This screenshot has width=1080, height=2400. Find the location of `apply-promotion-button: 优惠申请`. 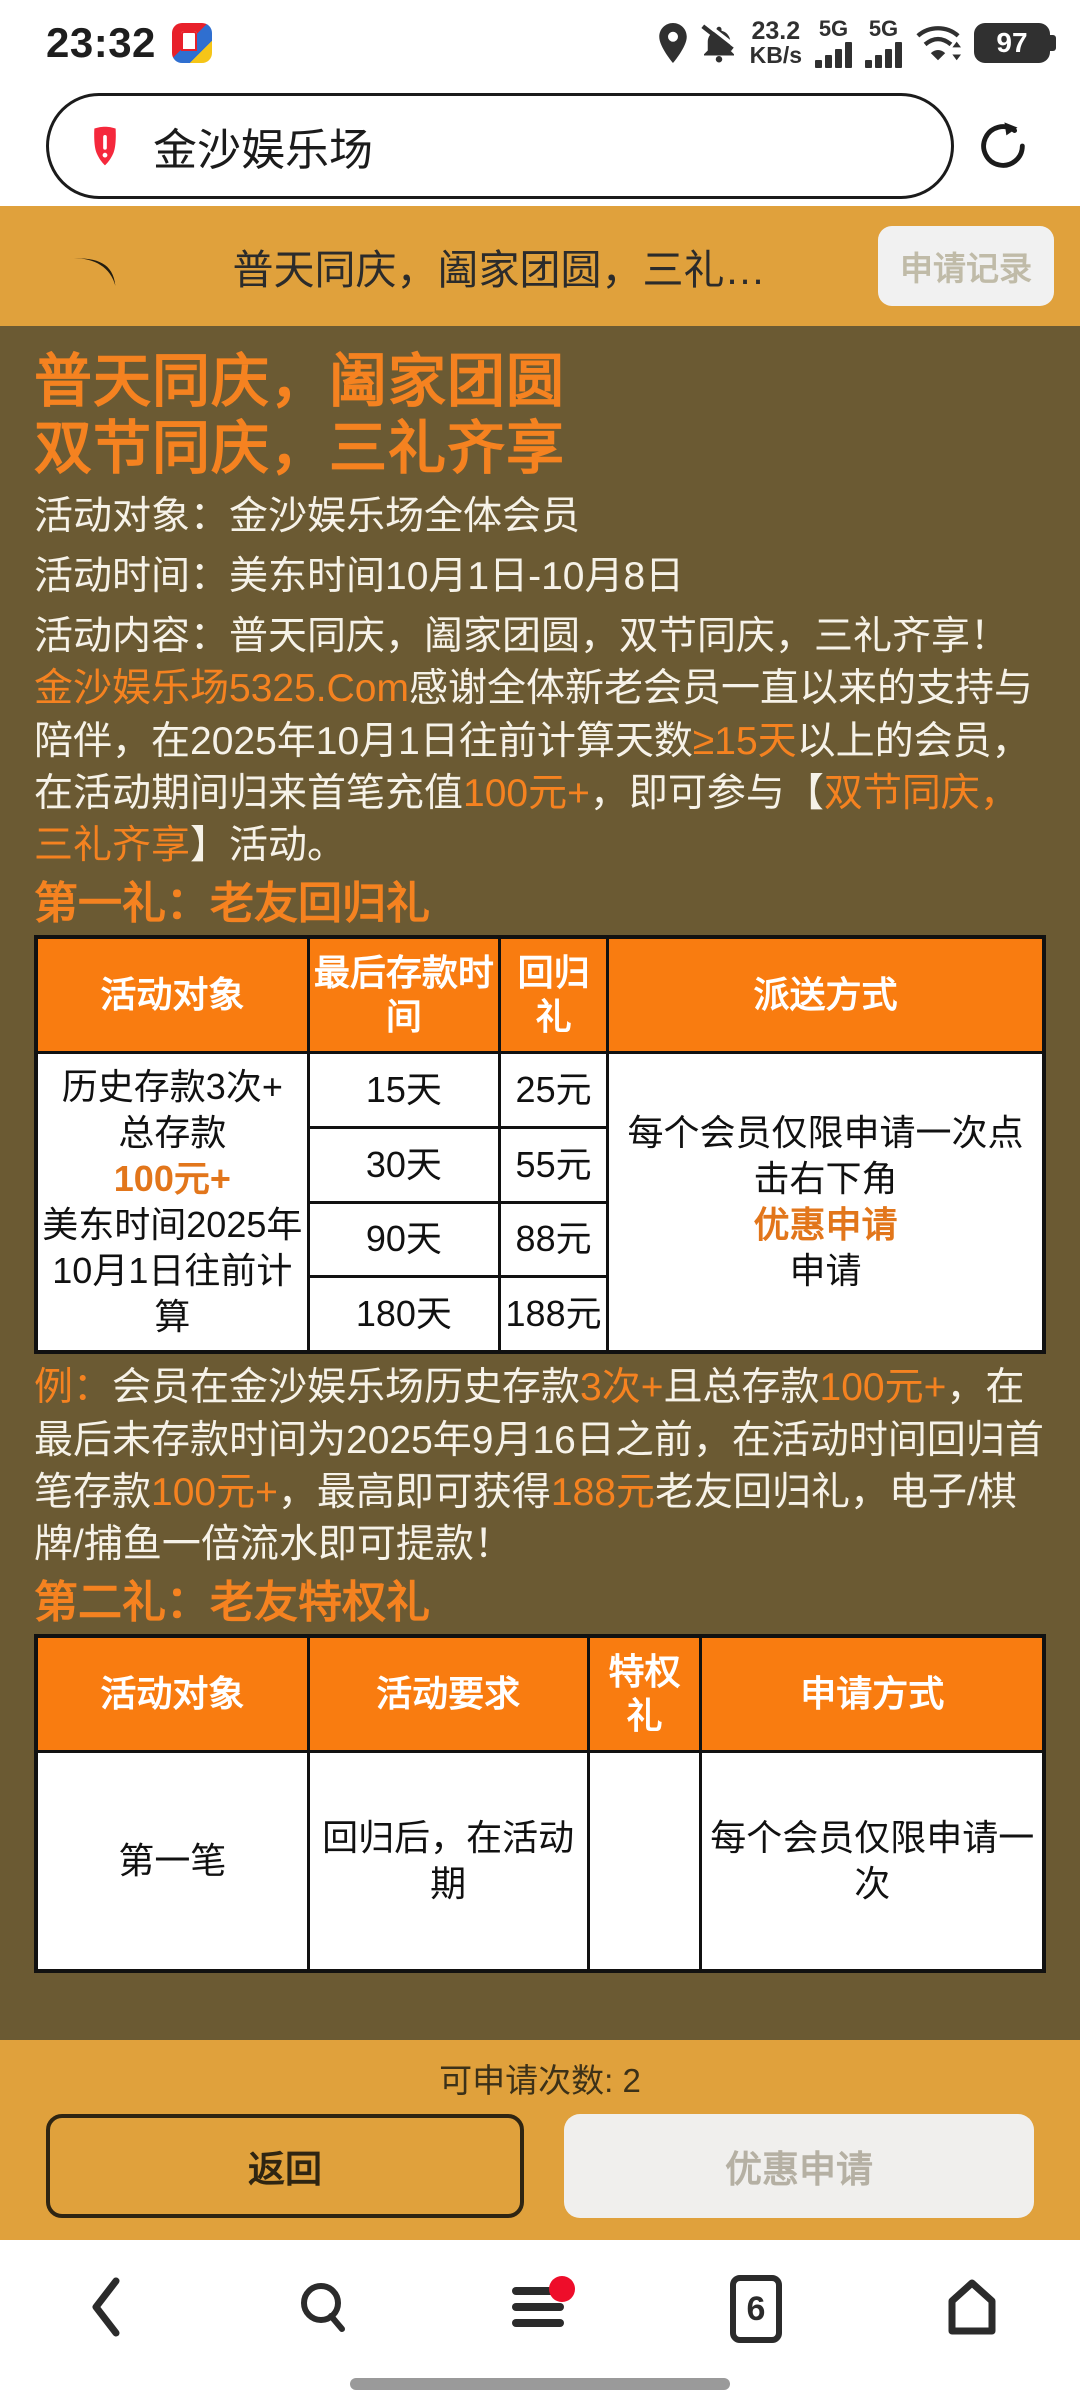

apply-promotion-button: 优惠申请 is located at coordinates (799, 2166).